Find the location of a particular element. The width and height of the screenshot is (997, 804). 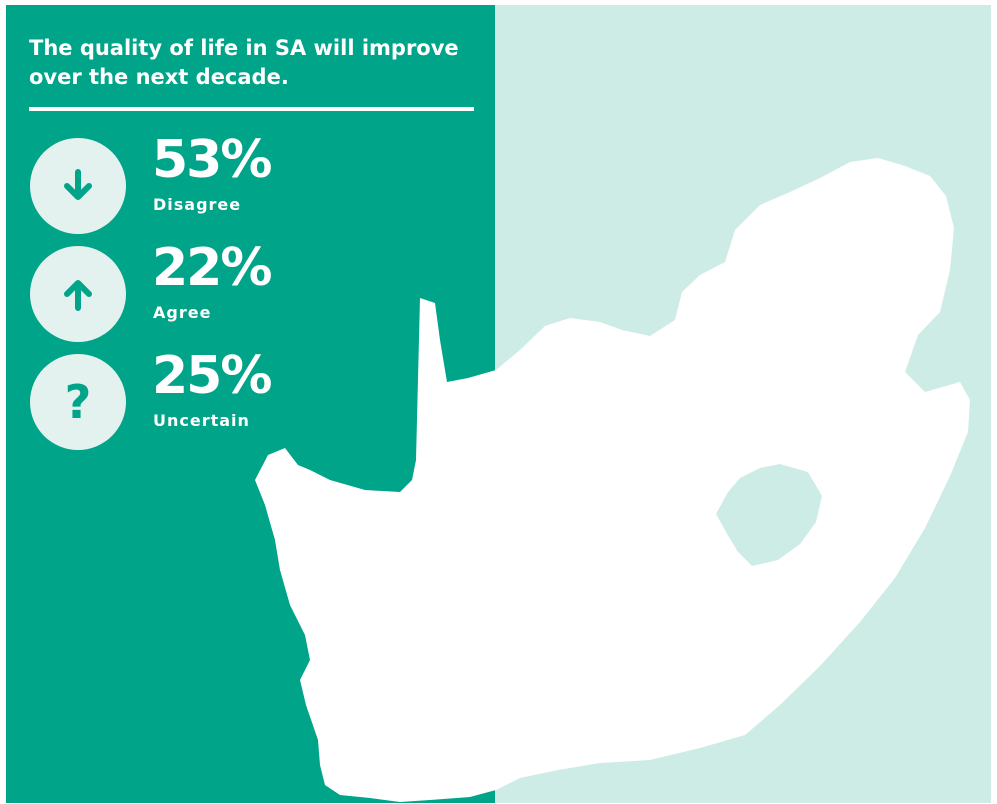

question-mark-icon: ? is located at coordinates (78, 402).